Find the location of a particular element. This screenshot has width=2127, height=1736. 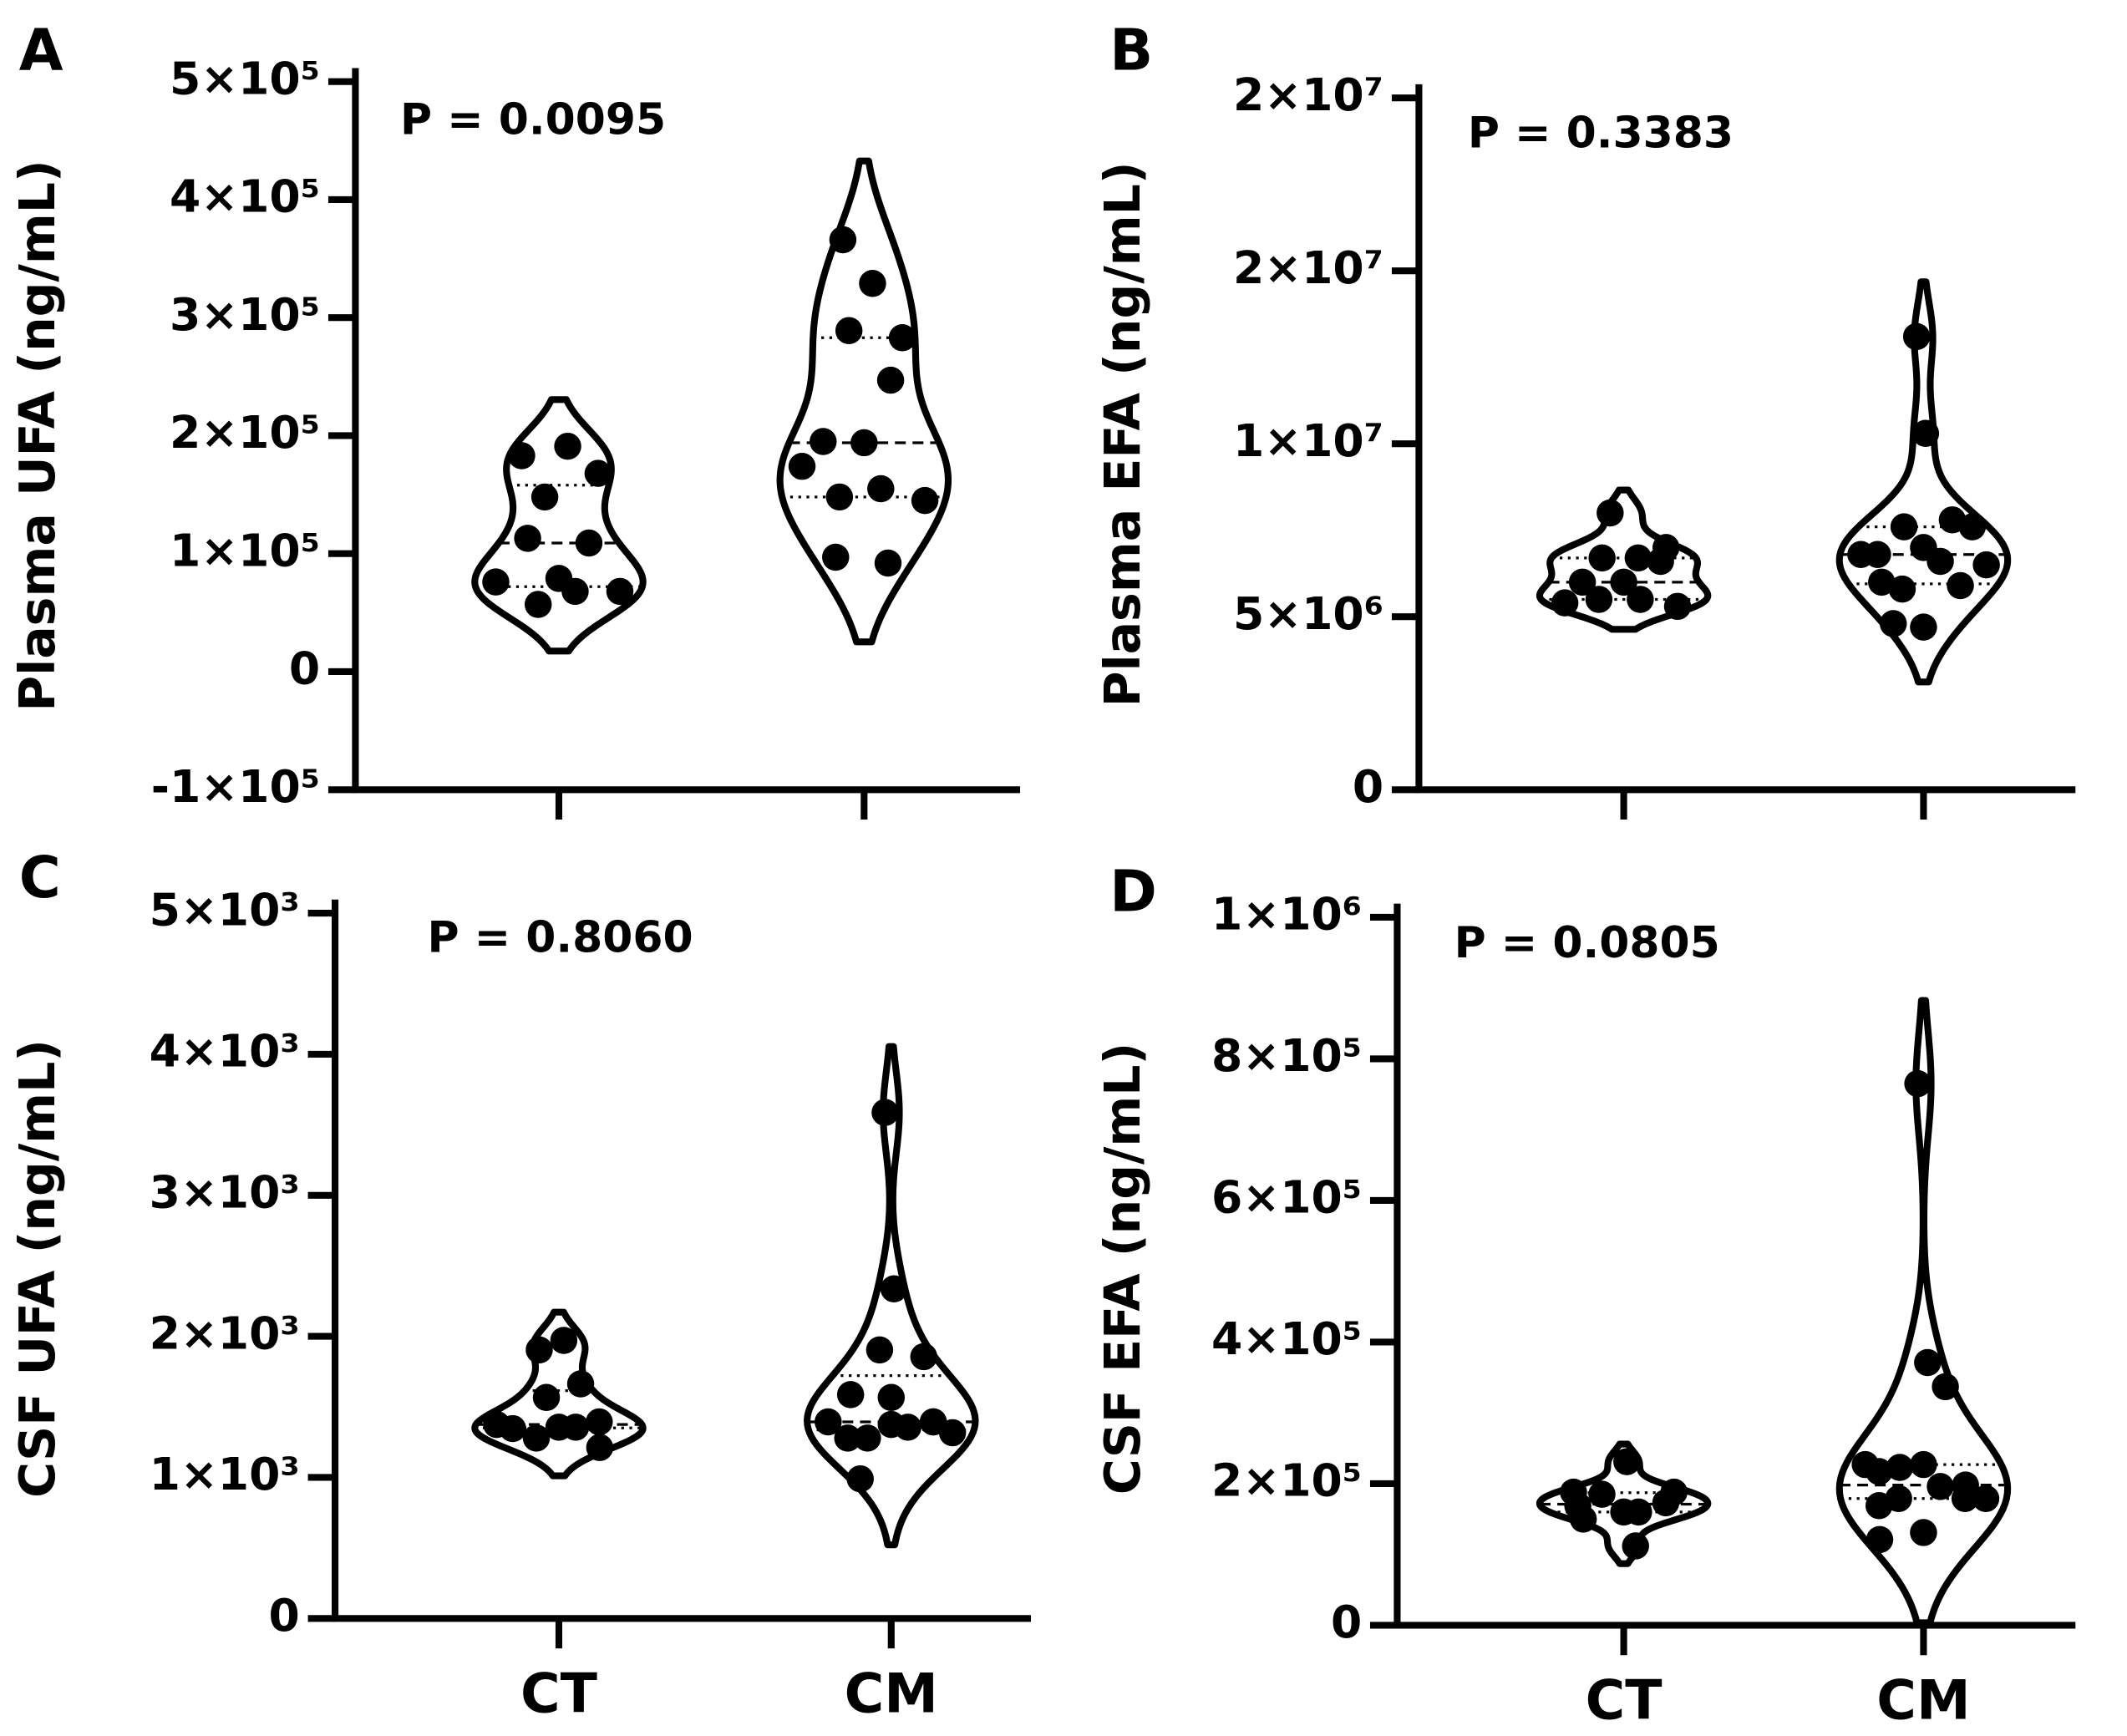

y-axis-label: CSF EFA (ng/mL) is located at coordinates (1122, 1269).